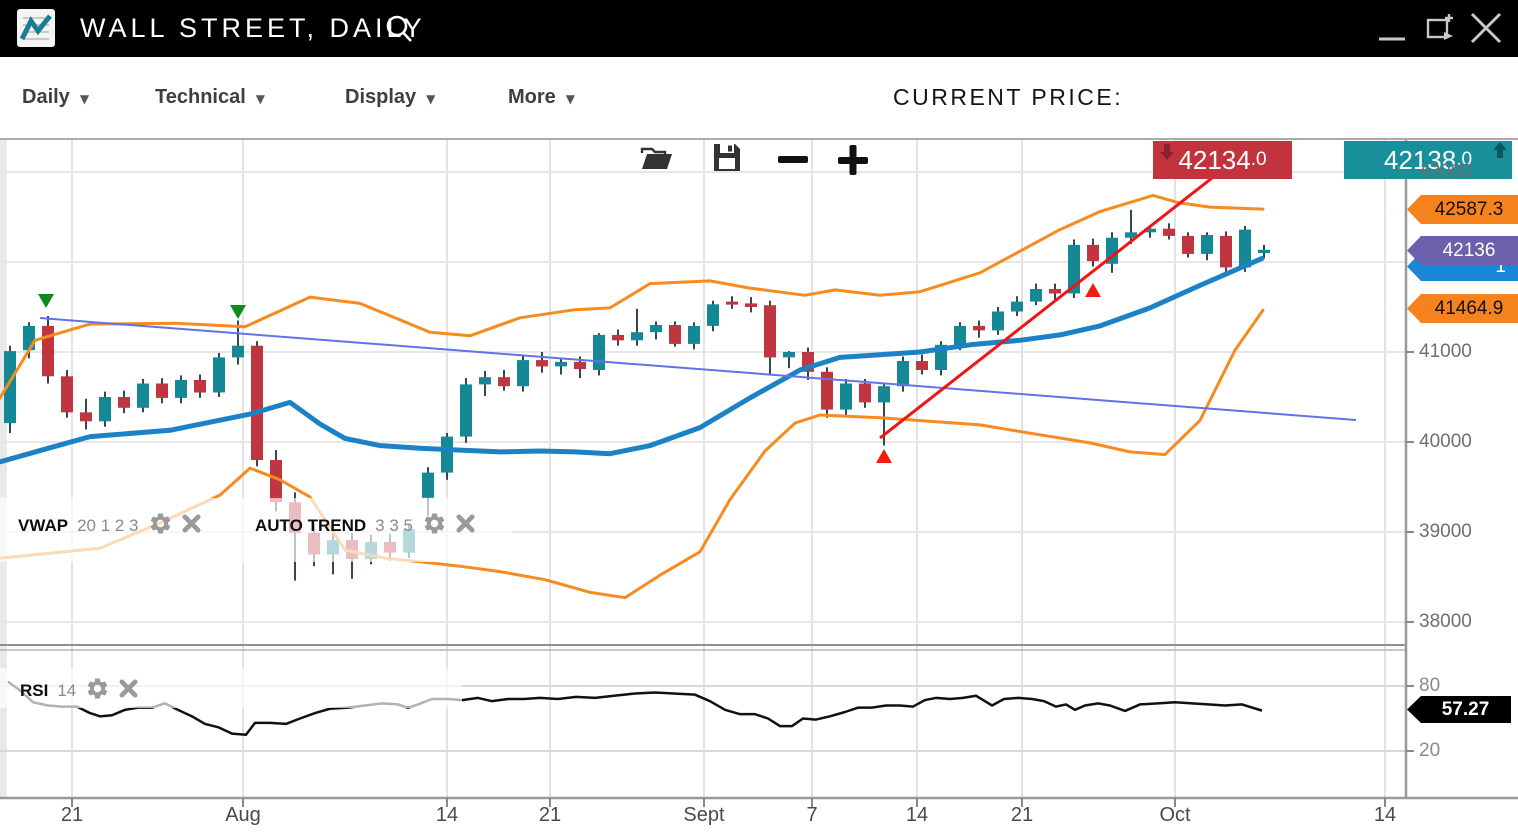 The width and height of the screenshot is (1518, 838). I want to click on close-icon, so click(1486, 28).